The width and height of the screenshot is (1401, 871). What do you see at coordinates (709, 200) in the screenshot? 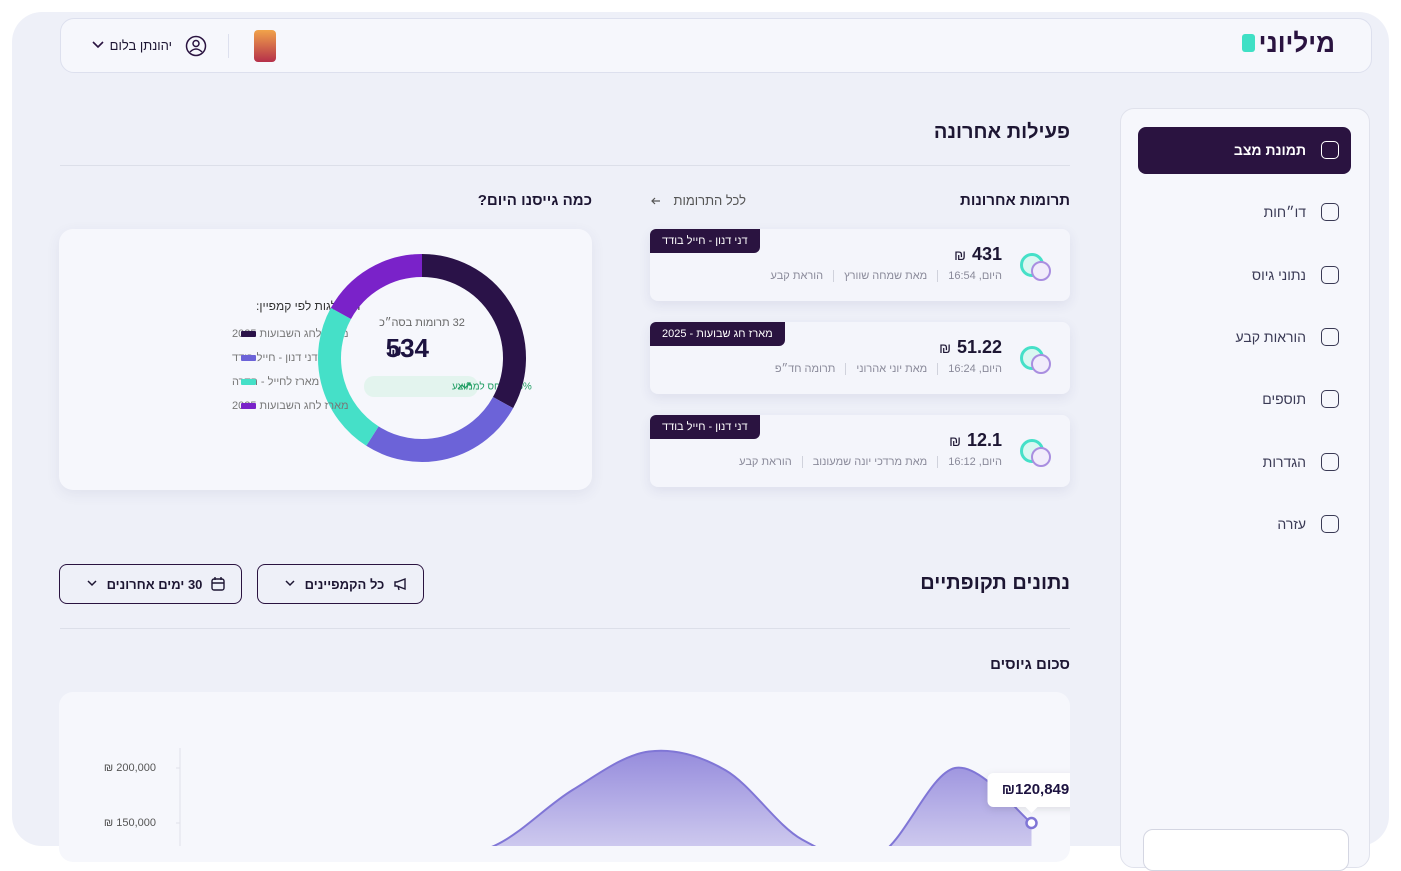
I see `all-donations-link: לכל התרומות` at bounding box center [709, 200].